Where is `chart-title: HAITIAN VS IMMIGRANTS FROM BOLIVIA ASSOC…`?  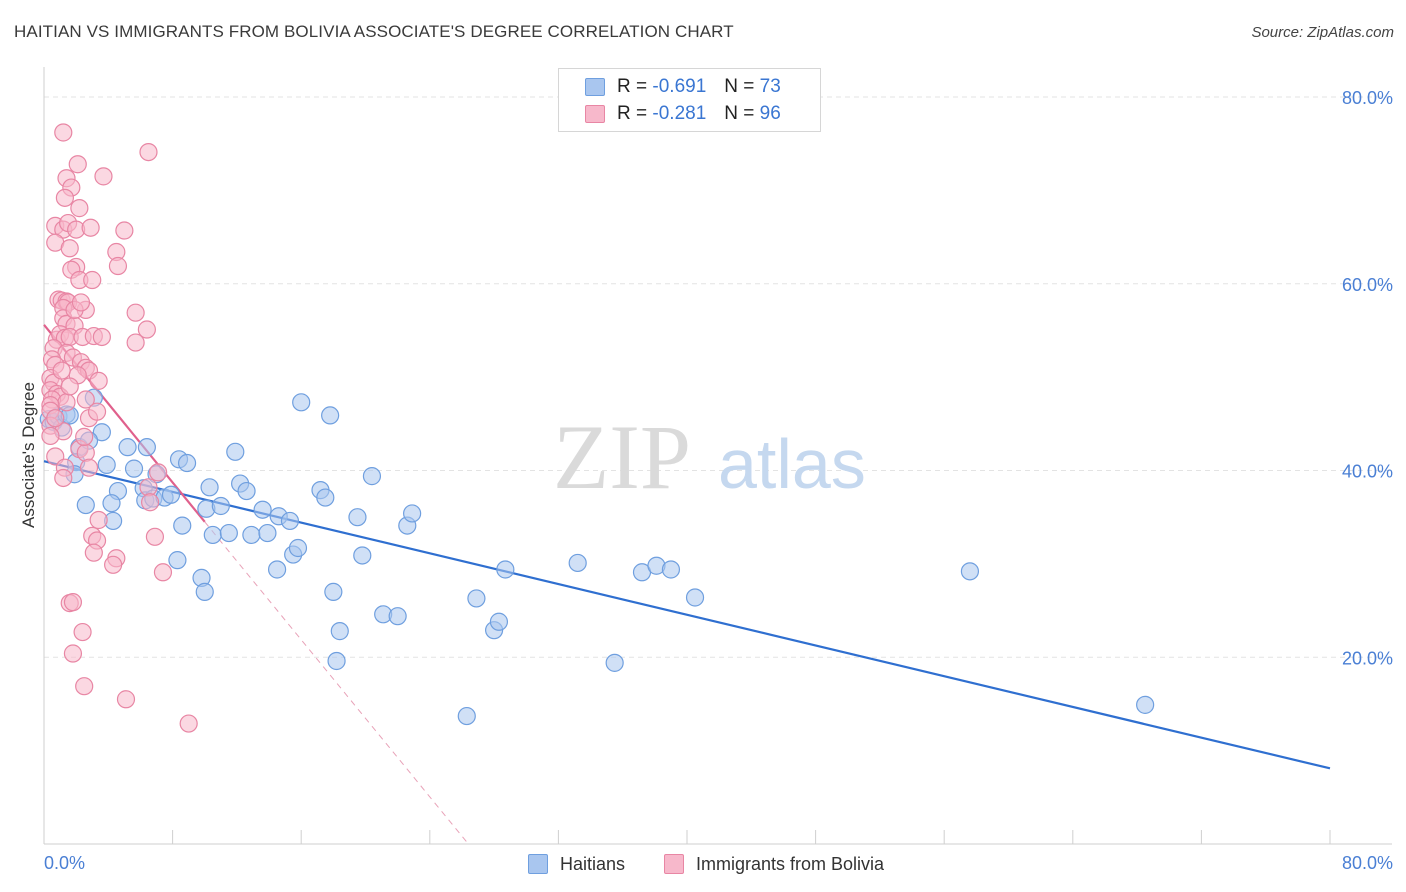
chart-title: HAITIAN VS IMMIGRANTS FROM BOLIVIA ASSOC… is located at coordinates (374, 31).